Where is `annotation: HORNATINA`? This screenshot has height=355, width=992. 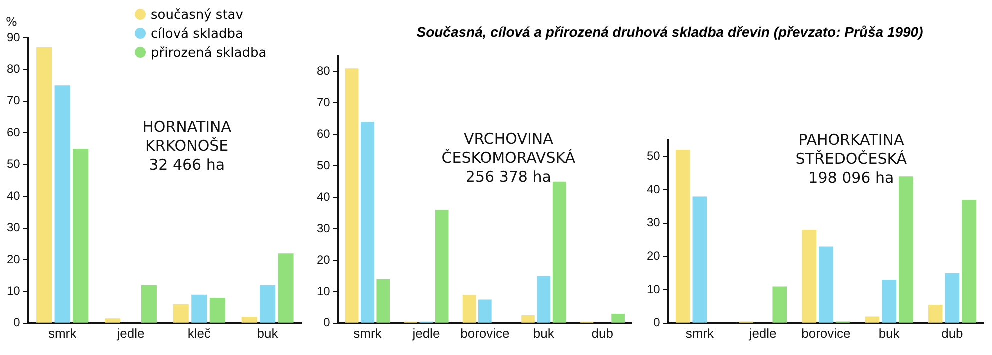 annotation: HORNATINA is located at coordinates (187, 127).